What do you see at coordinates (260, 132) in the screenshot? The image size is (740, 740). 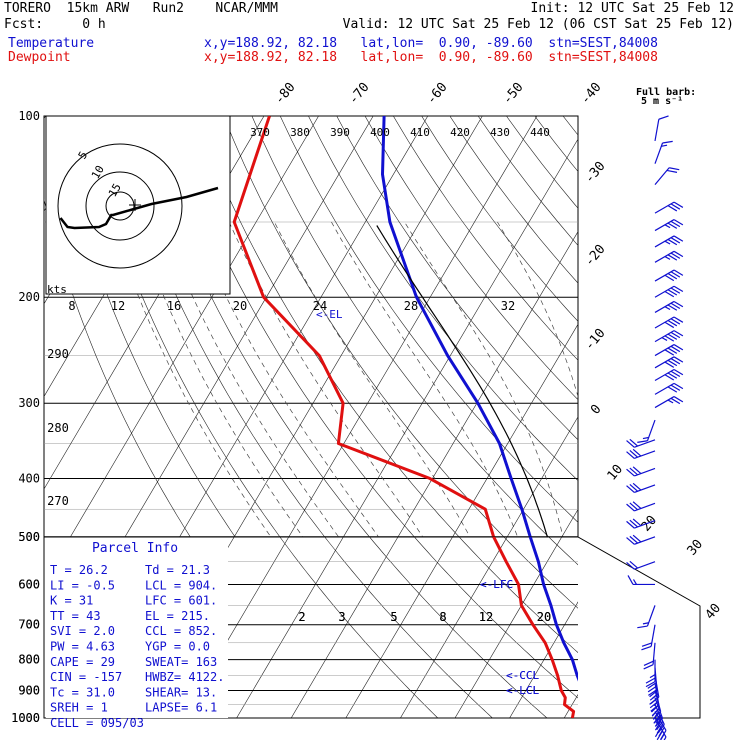 I see `theta-e-label: 370` at bounding box center [260, 132].